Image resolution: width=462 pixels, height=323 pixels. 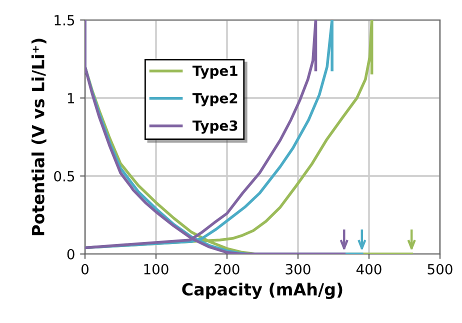 I want to click on legend-label: Type3, so click(x=215, y=127).